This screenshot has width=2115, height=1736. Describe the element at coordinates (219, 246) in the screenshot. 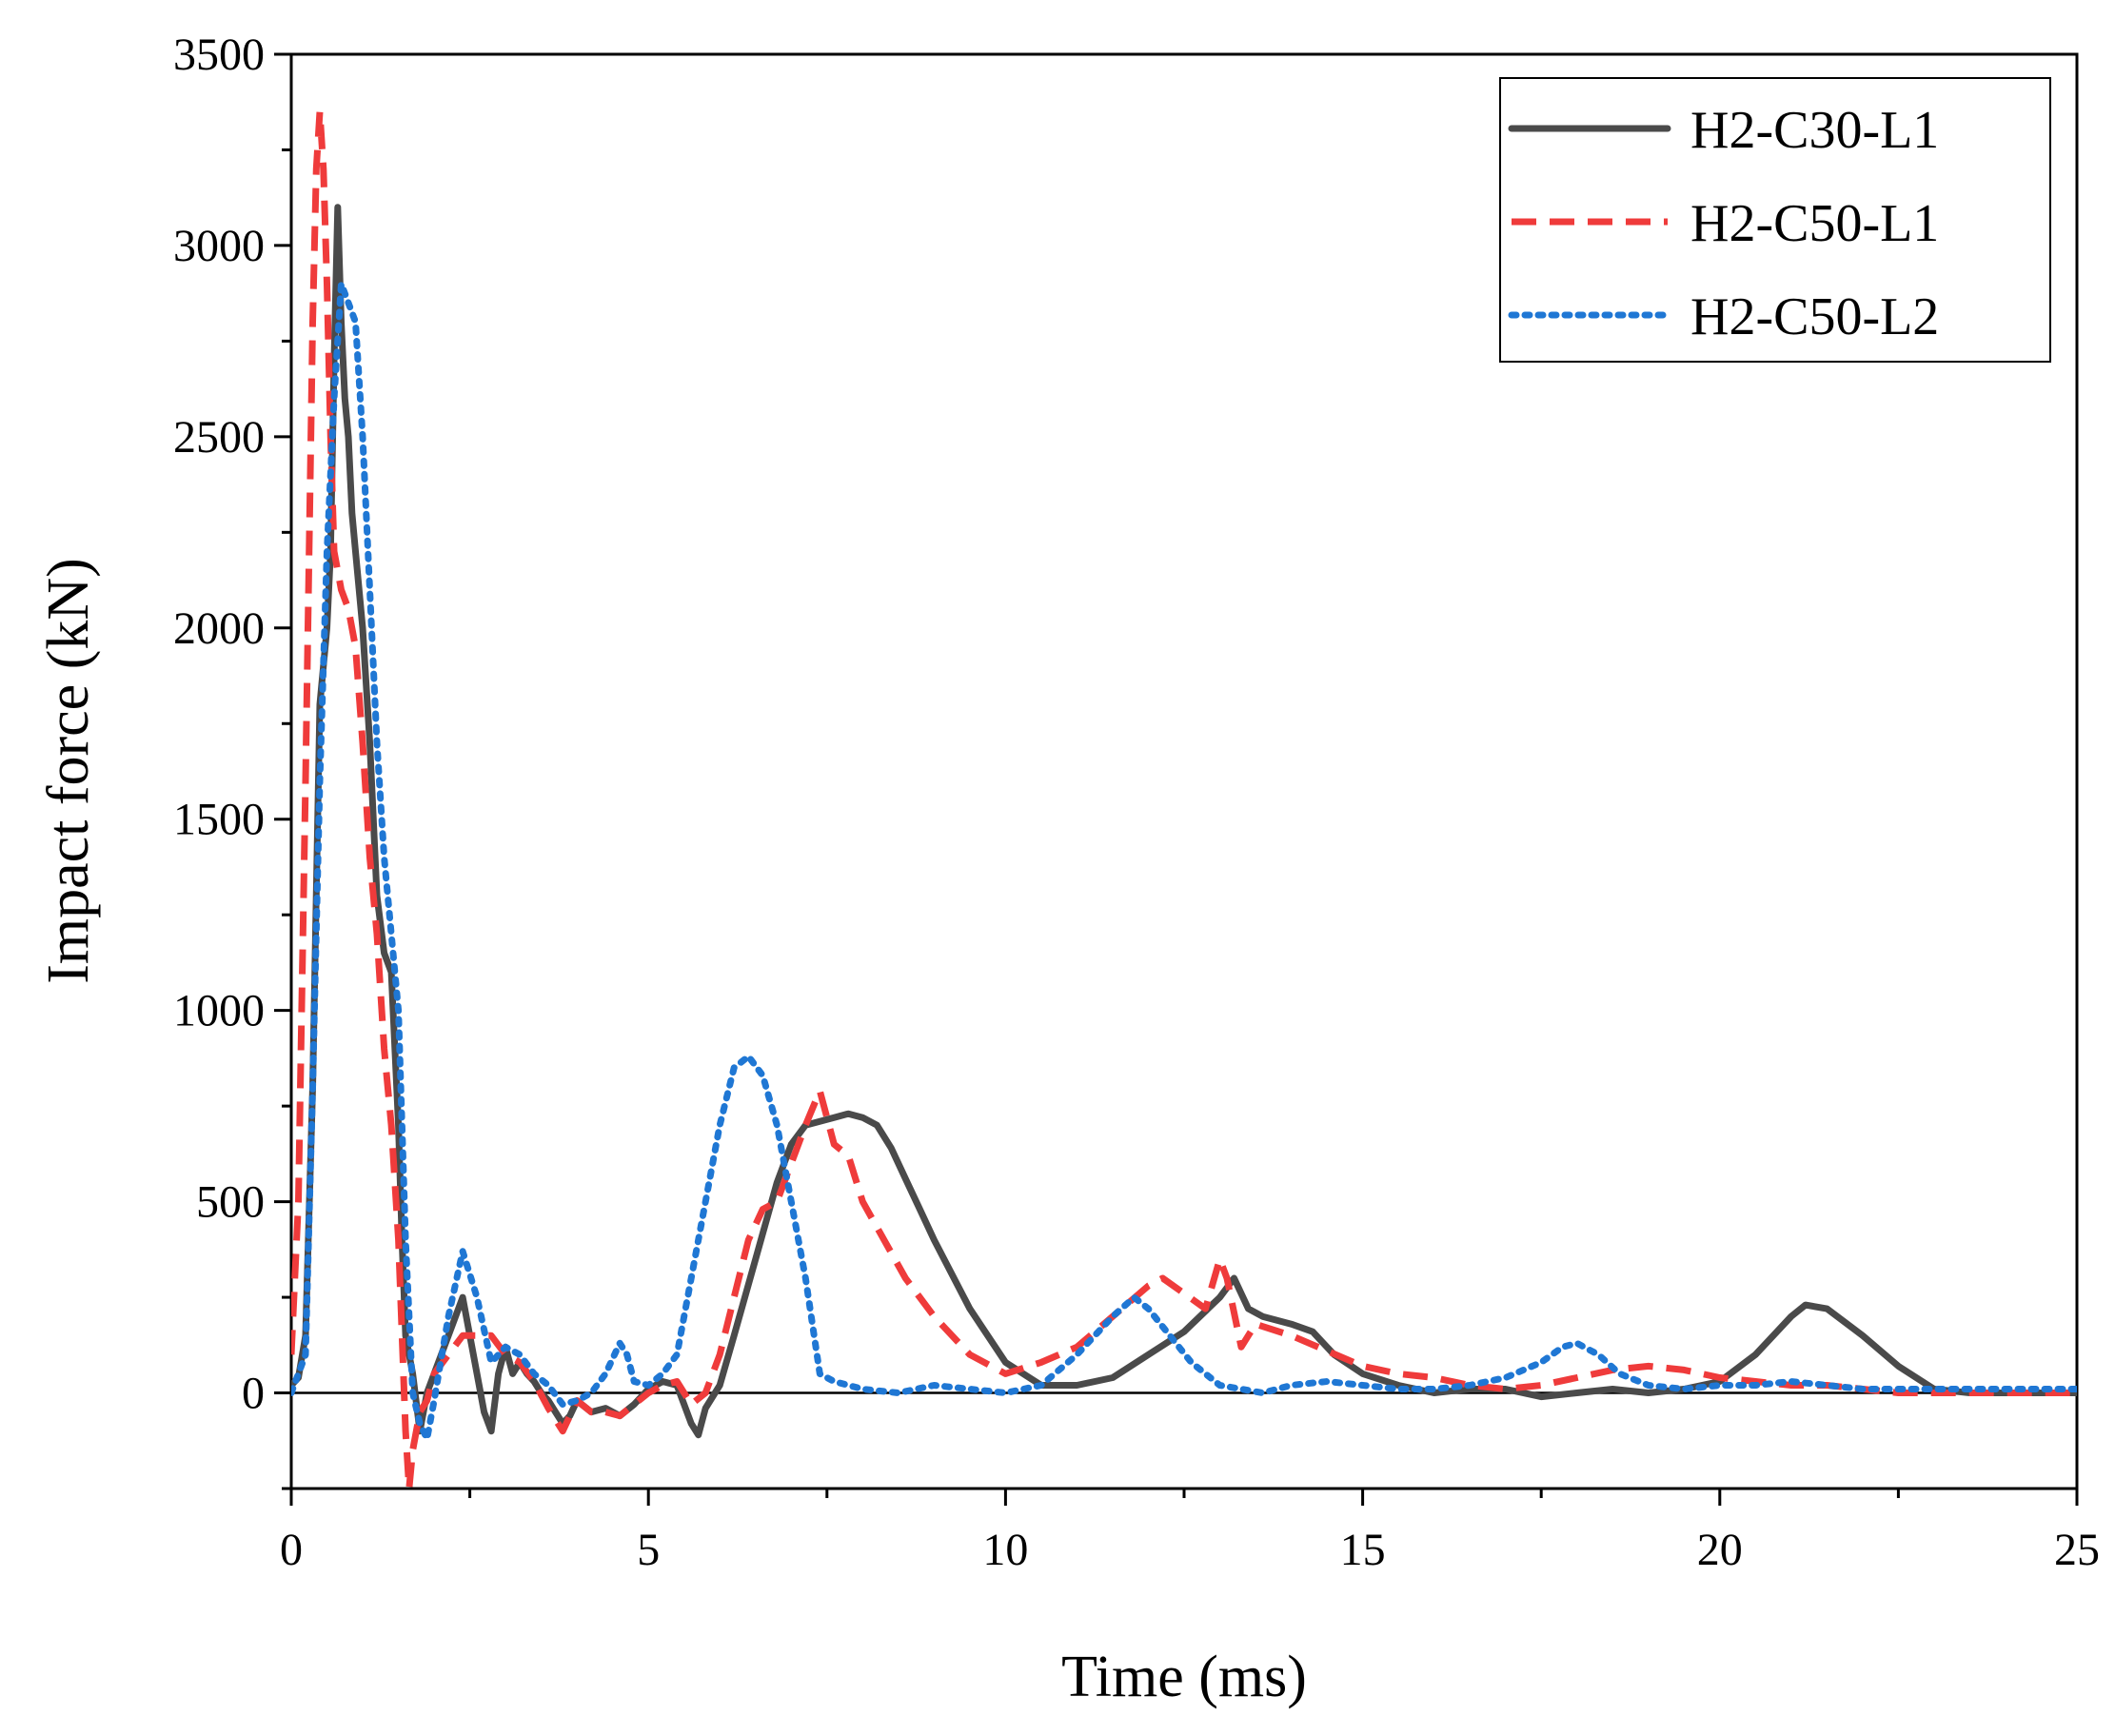

I see `y-tick-label: 3000` at that location.